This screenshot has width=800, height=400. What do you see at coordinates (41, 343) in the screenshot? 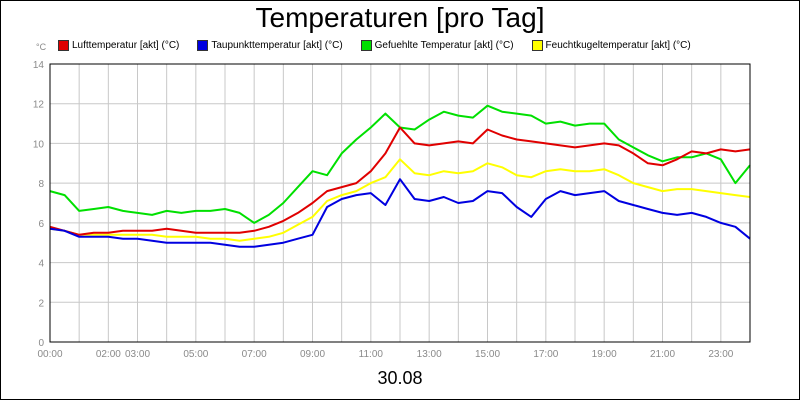
I see `y-tick-label: 0` at bounding box center [41, 343].